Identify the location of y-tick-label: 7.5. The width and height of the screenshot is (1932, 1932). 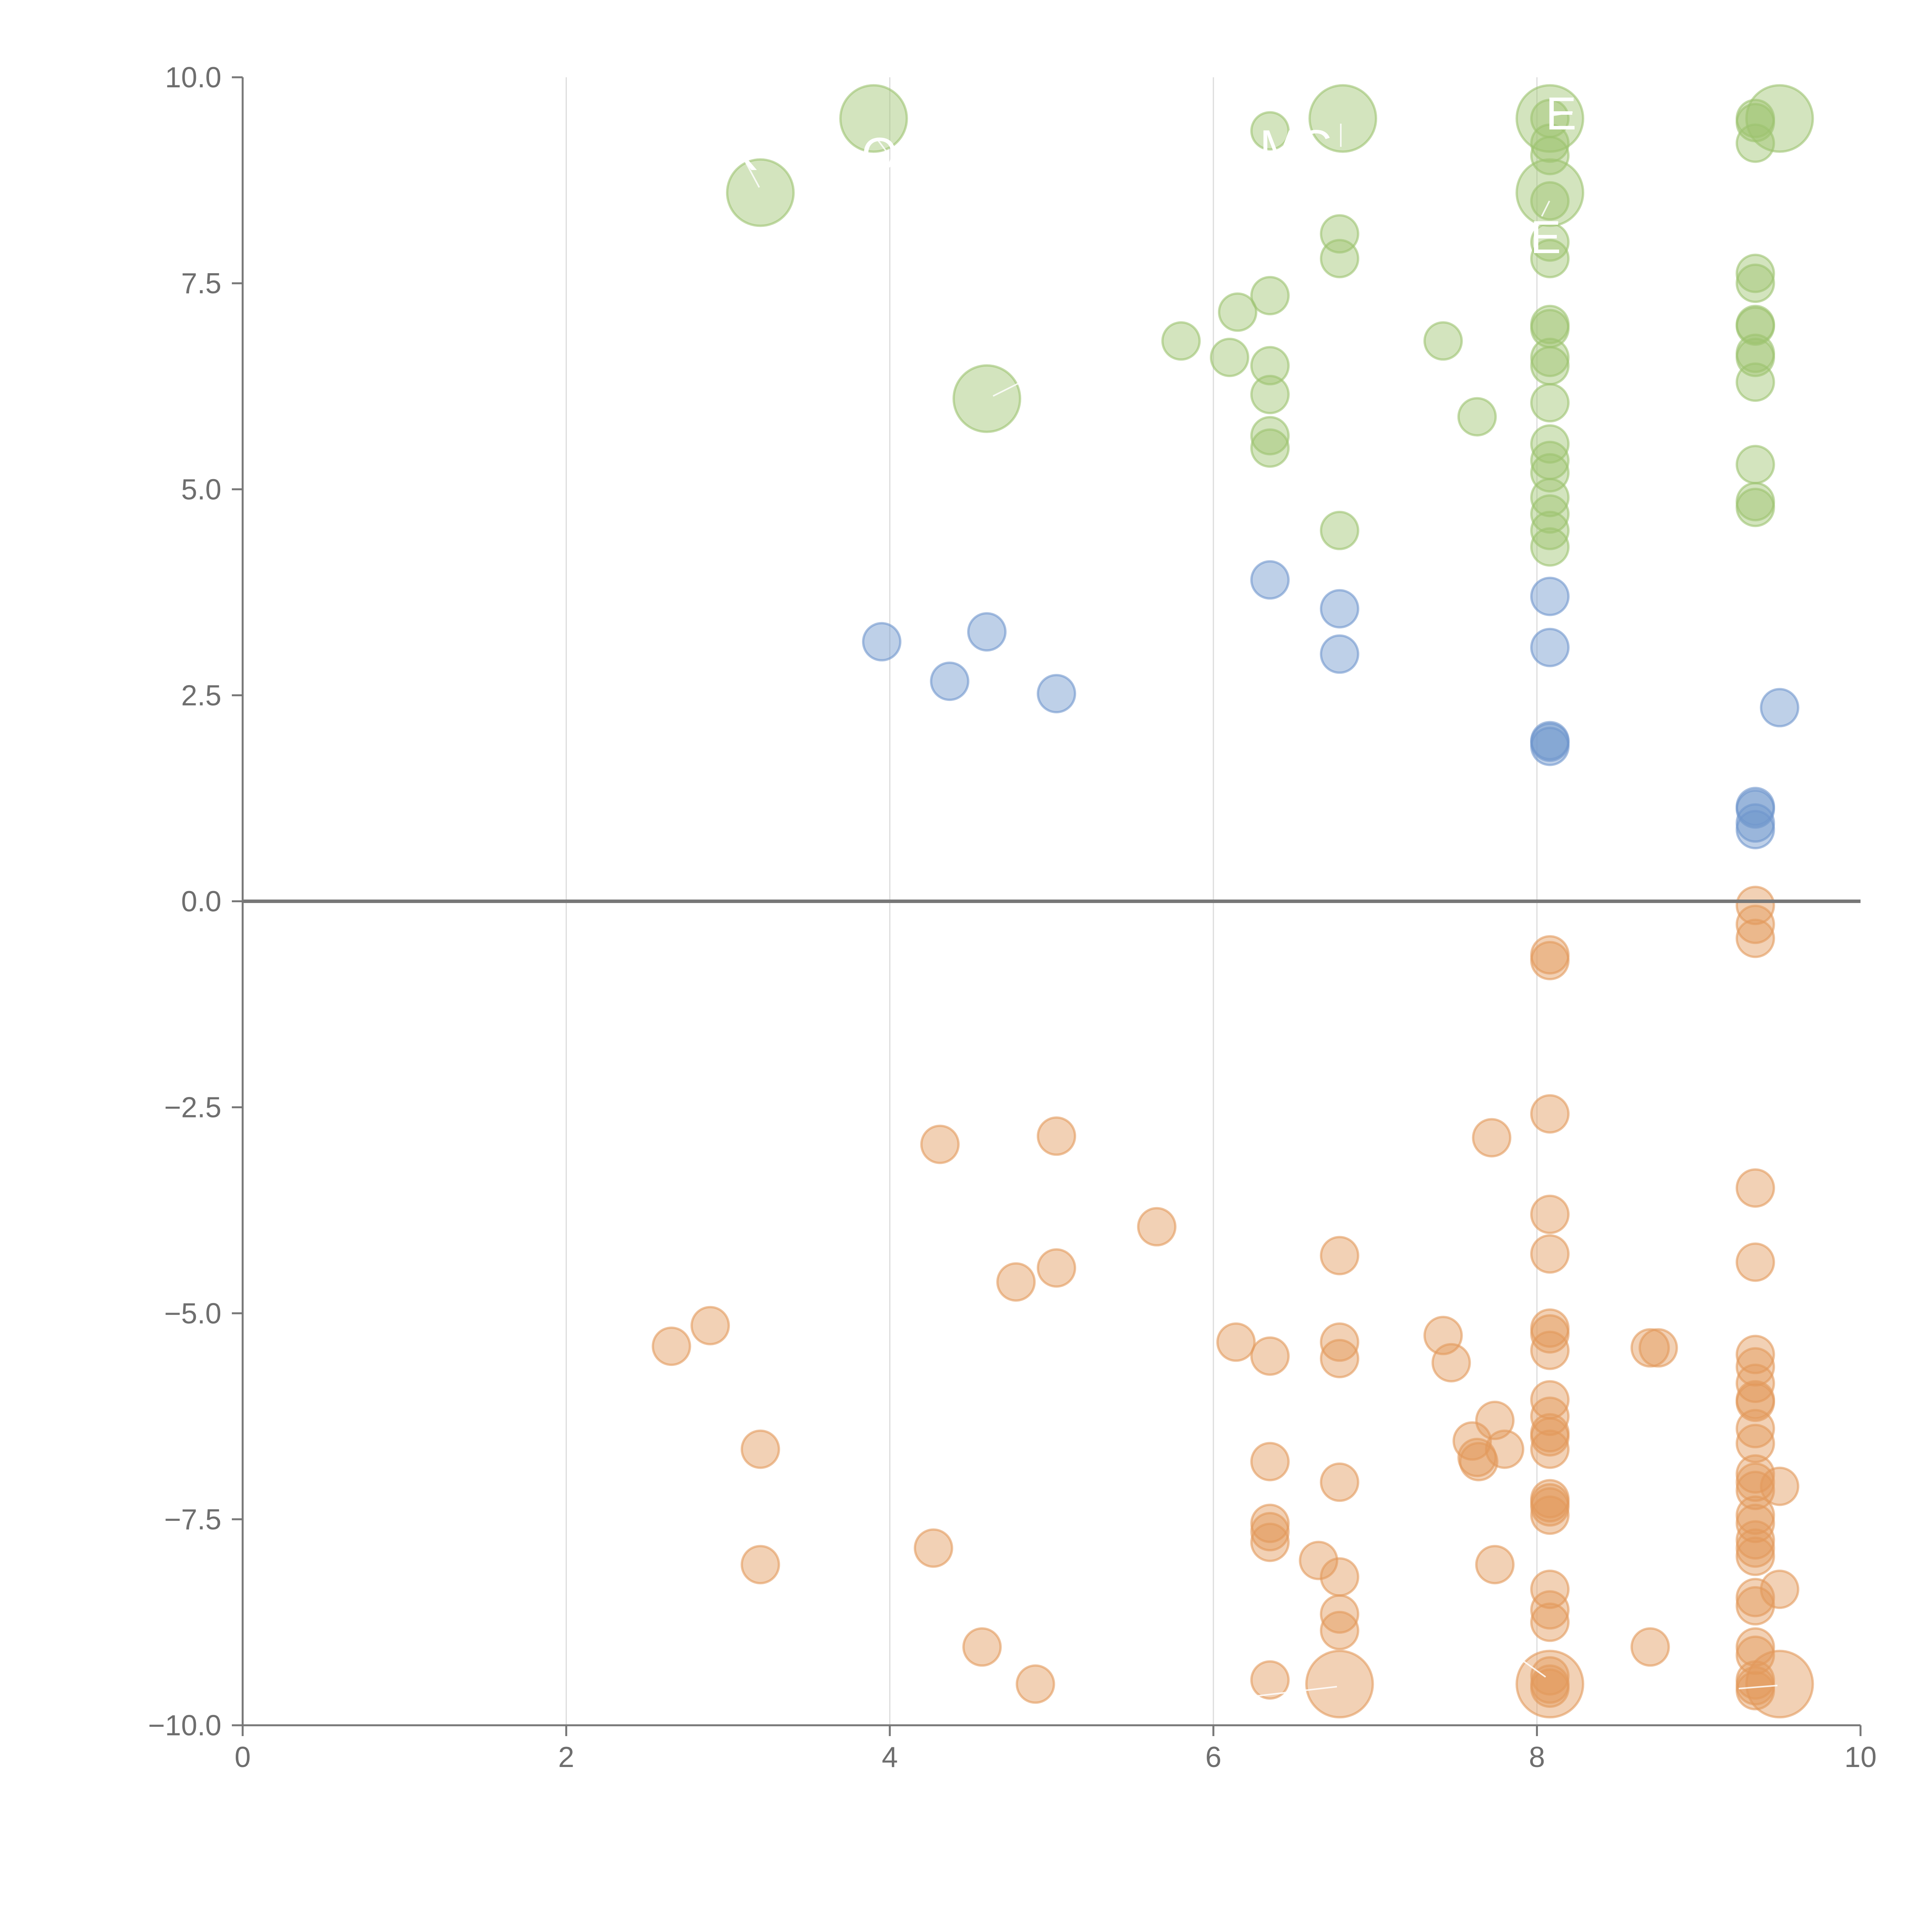
(201, 283).